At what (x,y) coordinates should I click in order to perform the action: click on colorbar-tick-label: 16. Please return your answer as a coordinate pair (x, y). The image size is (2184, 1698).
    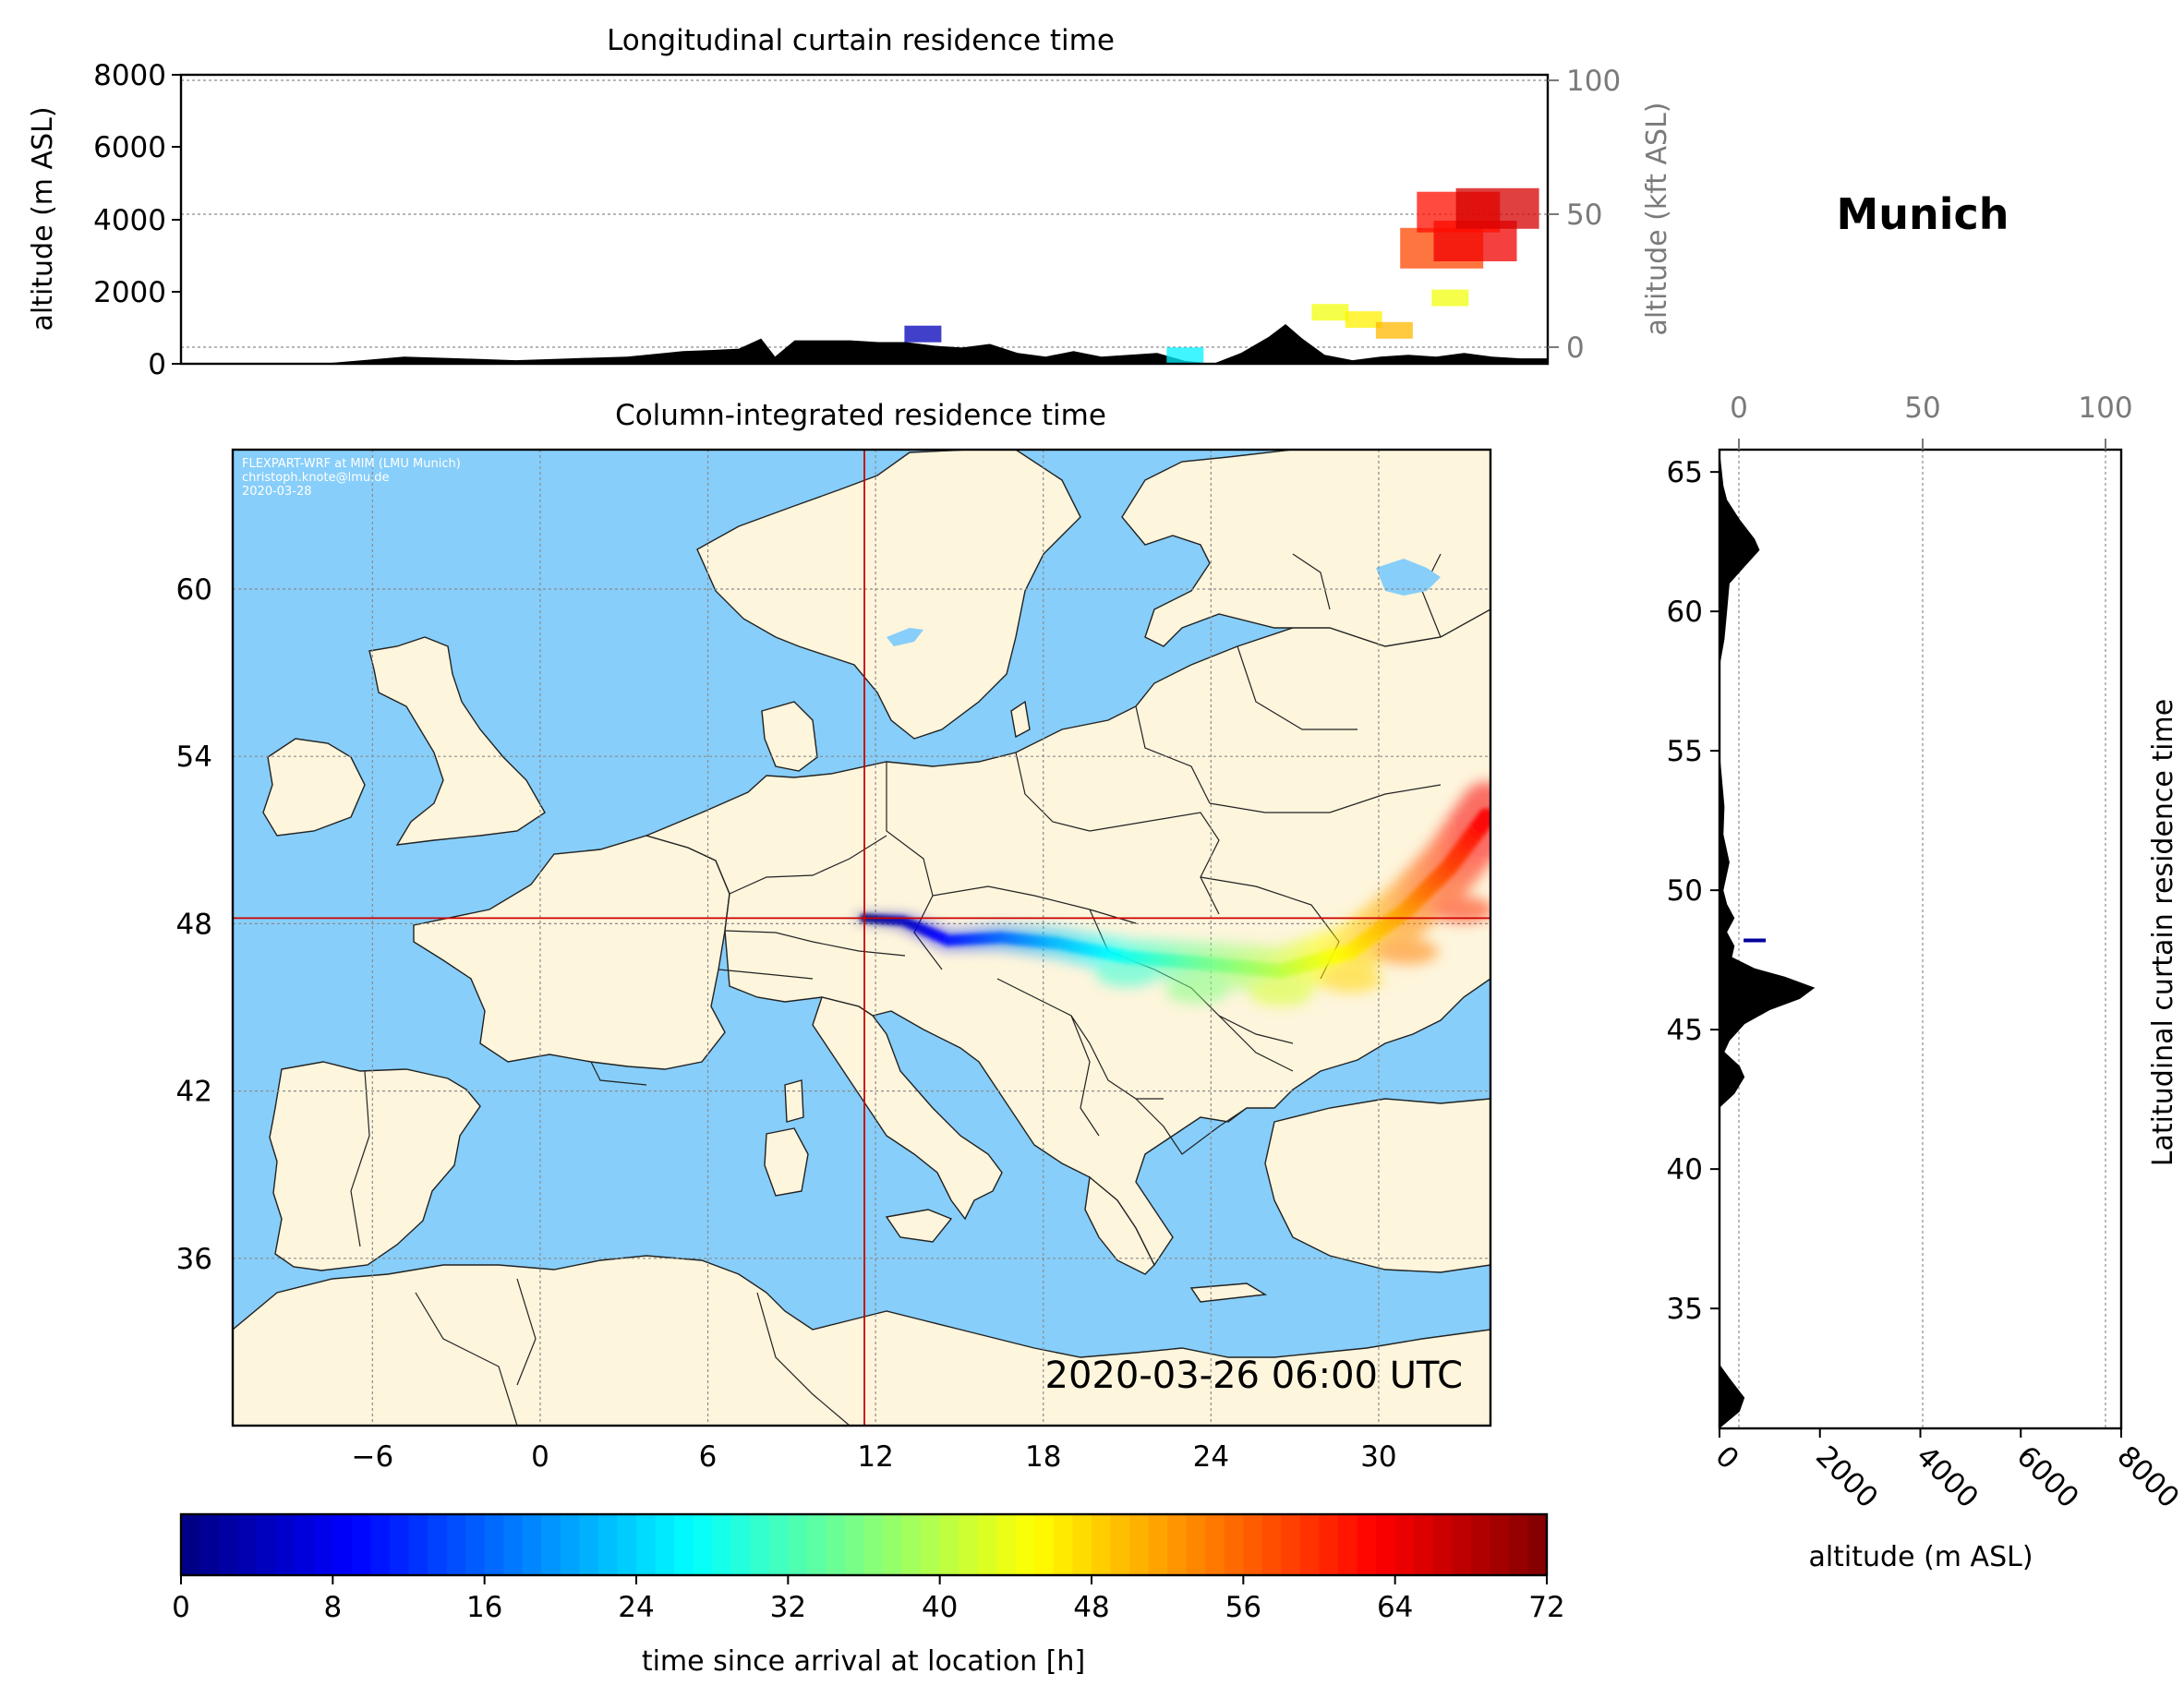
    Looking at the image, I should click on (484, 1607).